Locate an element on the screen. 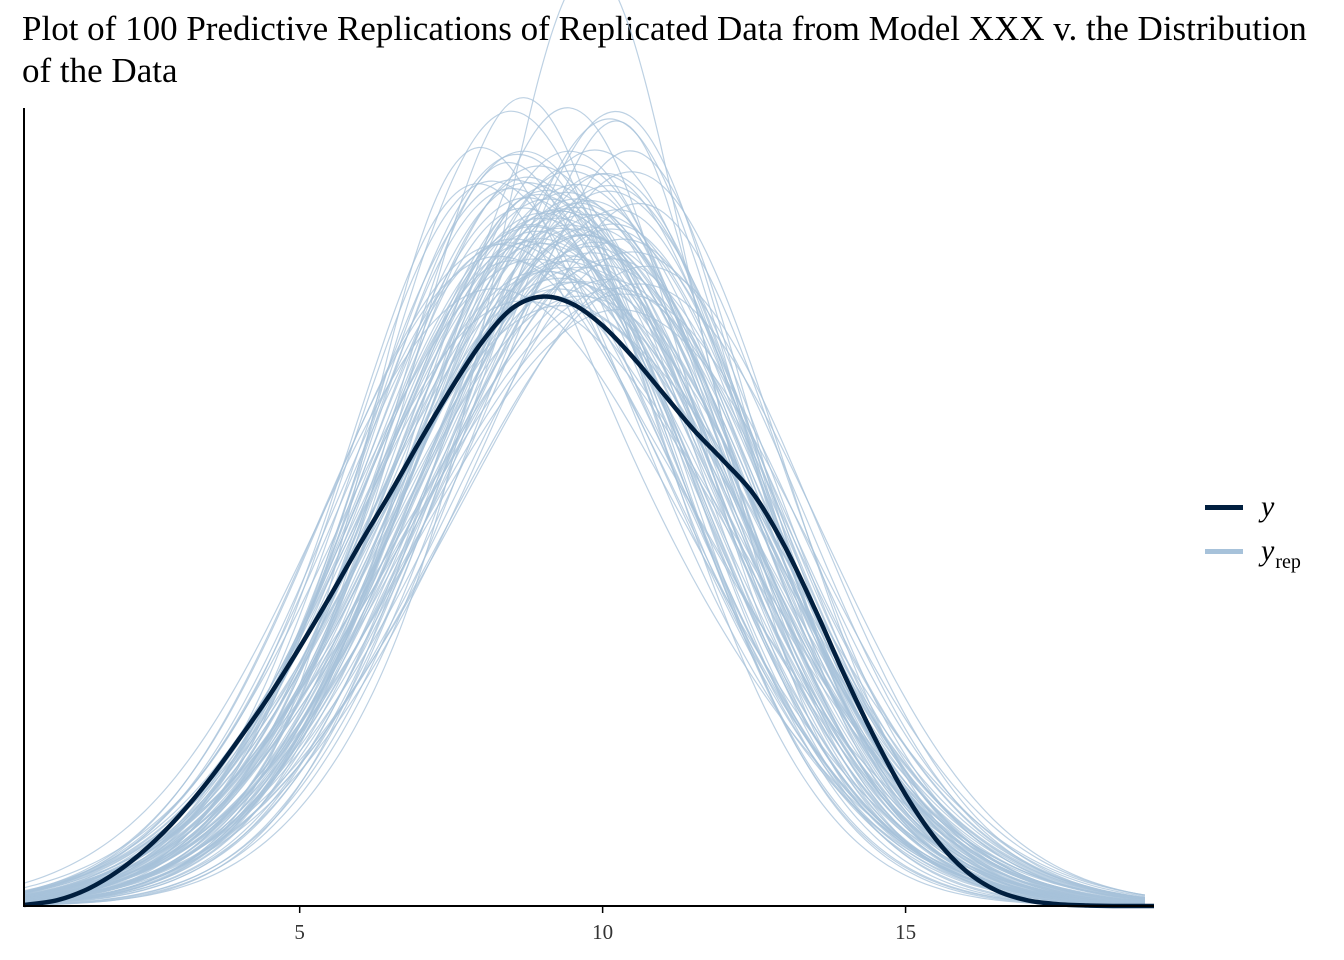 The image size is (1344, 960). legend-label-yrep-subscript: rep is located at coordinates (1288, 562).